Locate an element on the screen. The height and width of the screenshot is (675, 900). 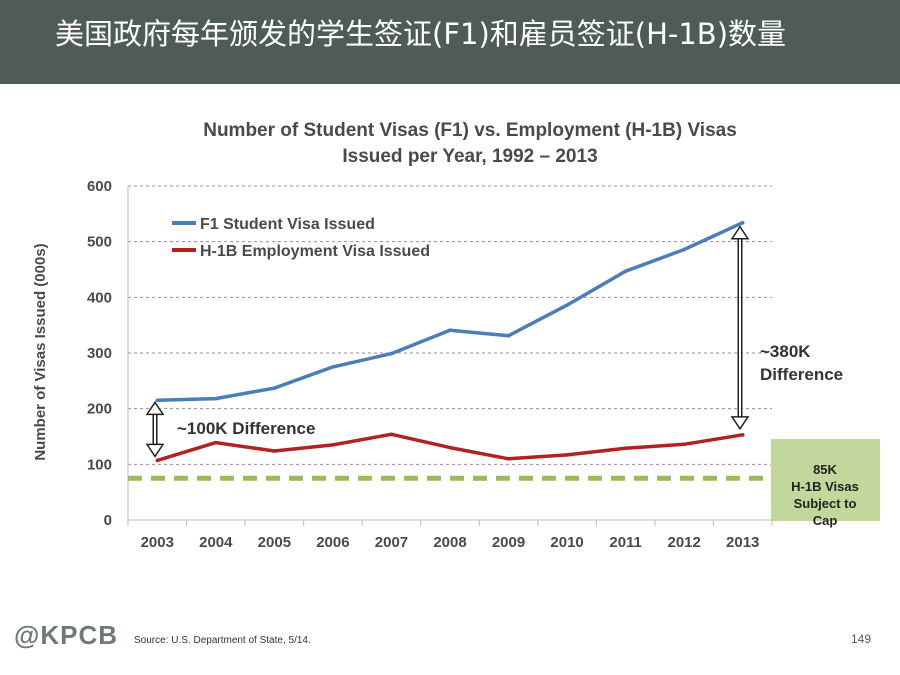
y-tick-label: 0 is located at coordinates (108, 520).